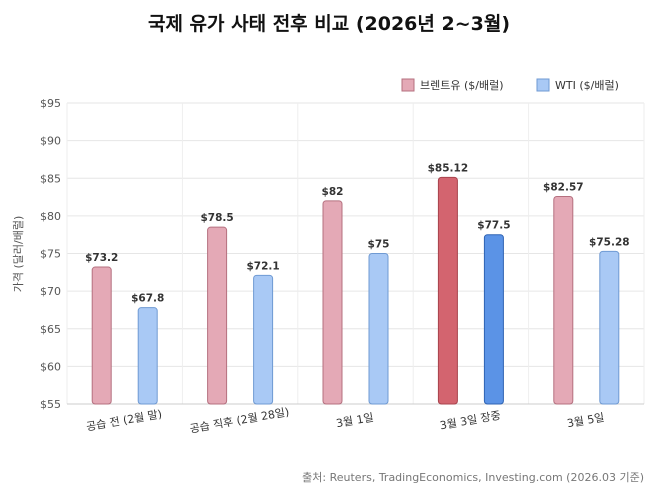  What do you see at coordinates (448, 168) in the screenshot?
I see `data-label: $85.12` at bounding box center [448, 168].